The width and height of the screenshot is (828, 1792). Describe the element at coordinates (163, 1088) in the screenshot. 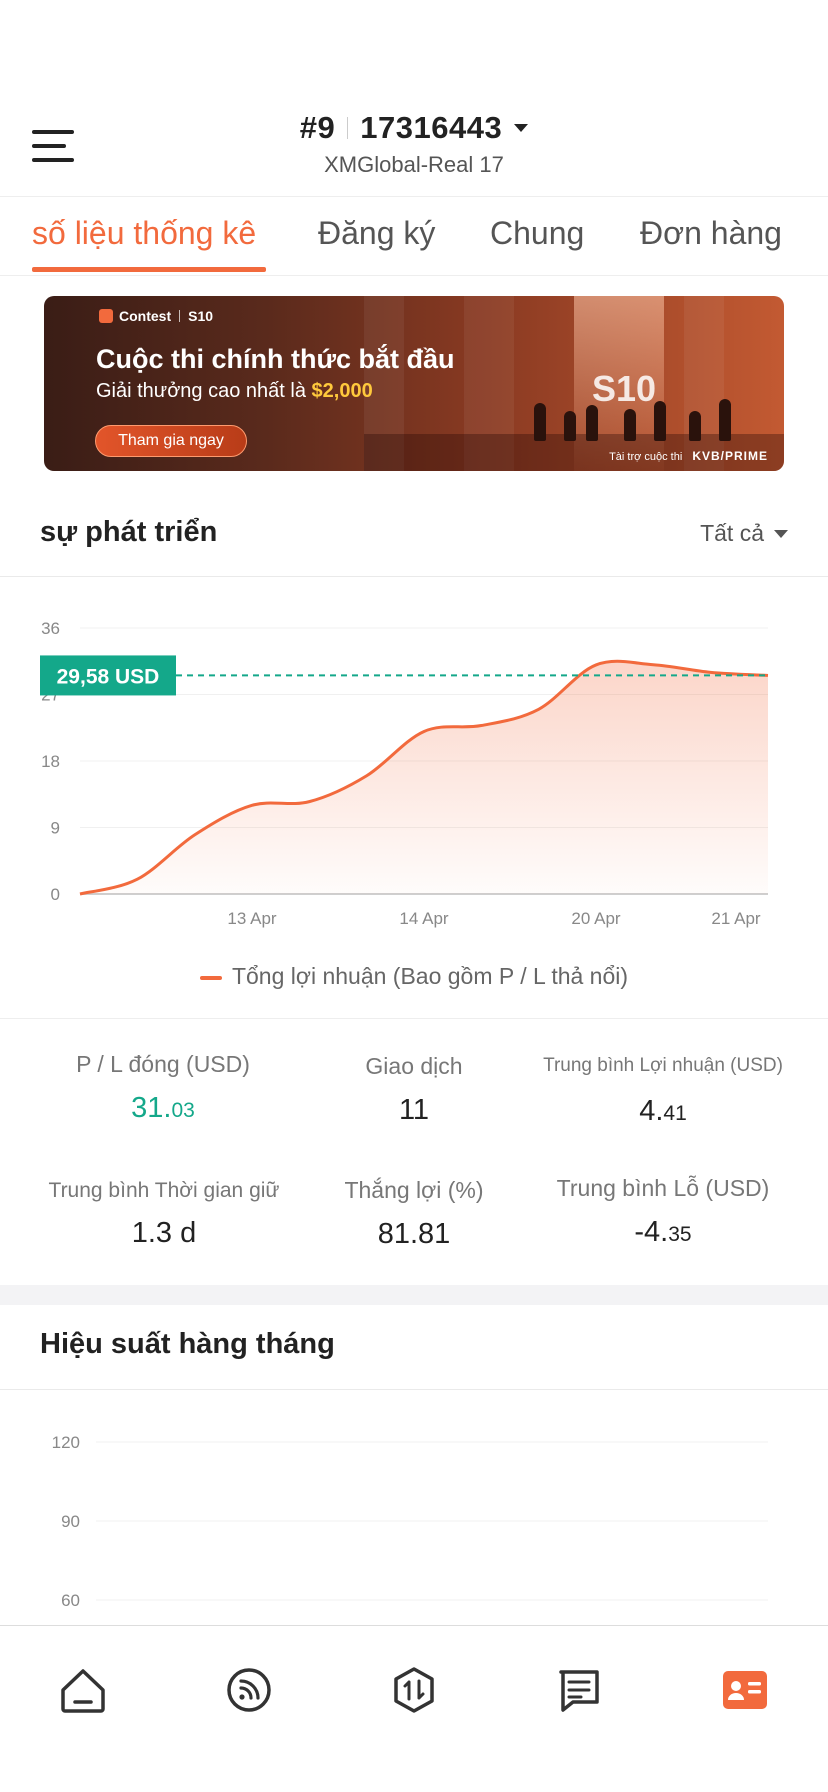

I see `stat-closed-pl: P / L đóng (USD) 31.03` at that location.